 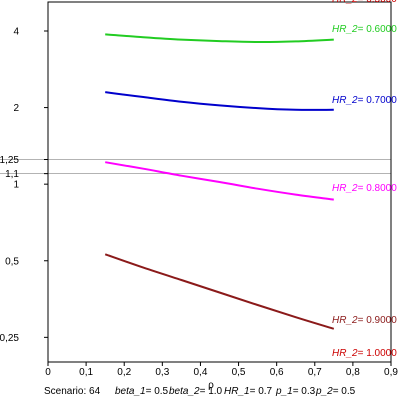 I want to click on series-label: HR_2= 0.7000, so click(x=364, y=100).